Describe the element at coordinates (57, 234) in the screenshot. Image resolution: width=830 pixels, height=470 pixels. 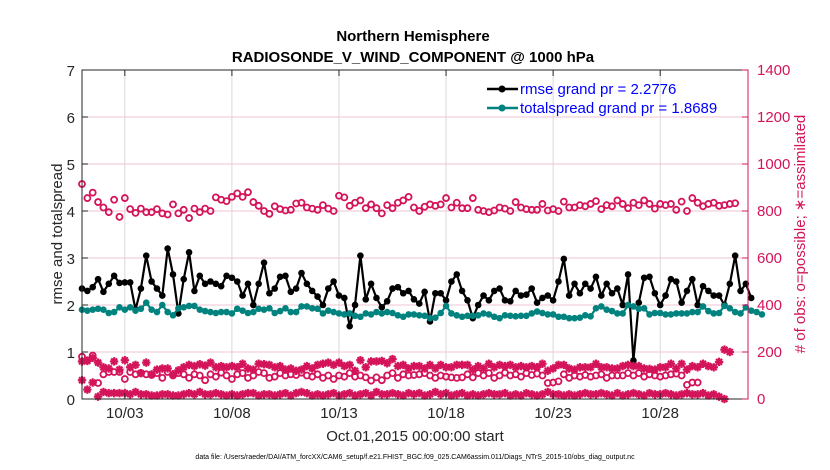
I see `y-axis-label: rmse and totalspread` at that location.